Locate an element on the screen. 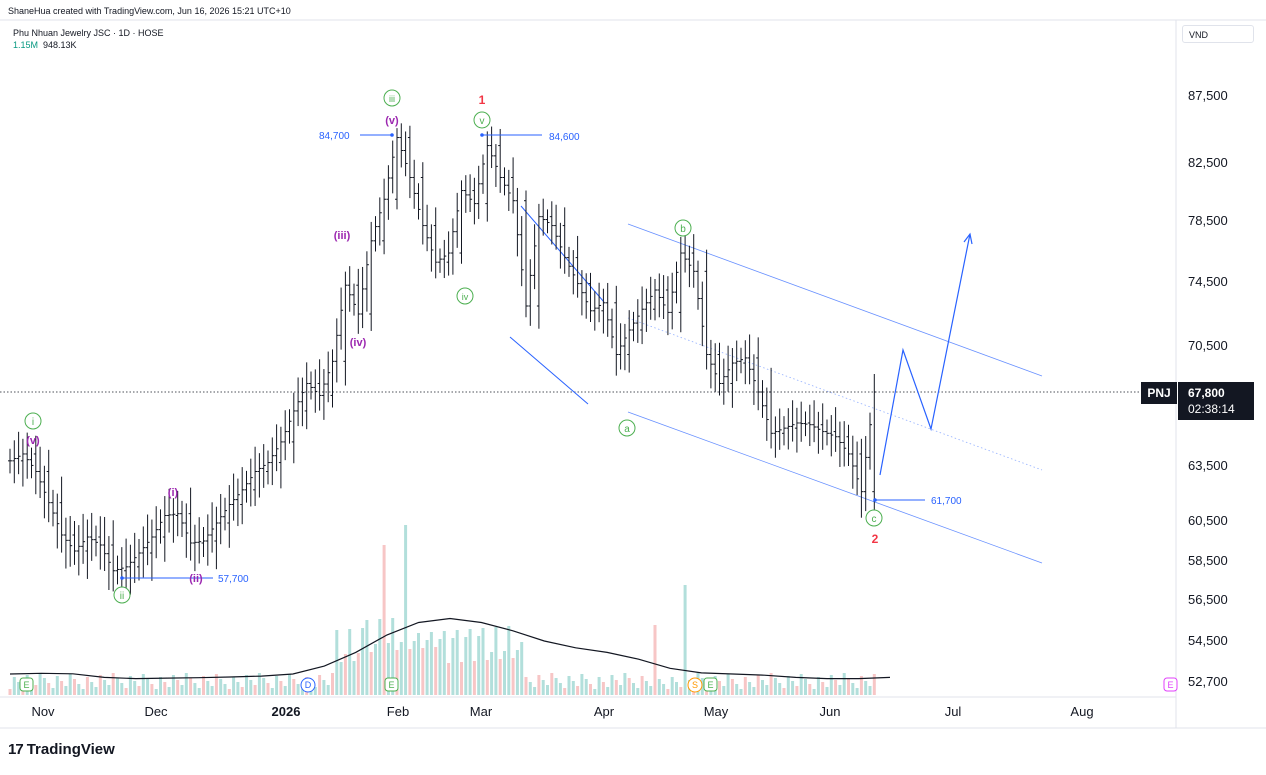 The image size is (1266, 775). tradingview-logo: 17 TradingView is located at coordinates (61, 749).